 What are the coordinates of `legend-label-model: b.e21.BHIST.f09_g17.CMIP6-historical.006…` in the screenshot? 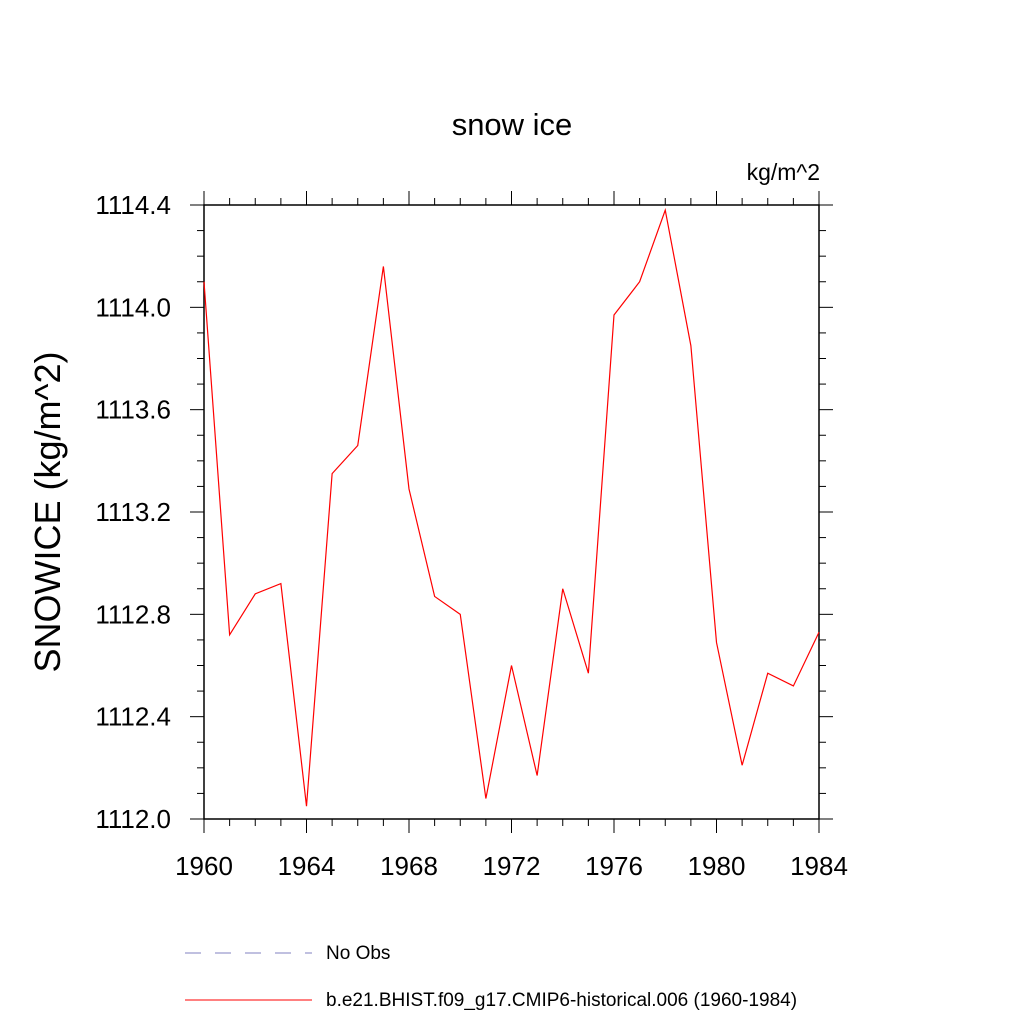 It's located at (561, 1000).